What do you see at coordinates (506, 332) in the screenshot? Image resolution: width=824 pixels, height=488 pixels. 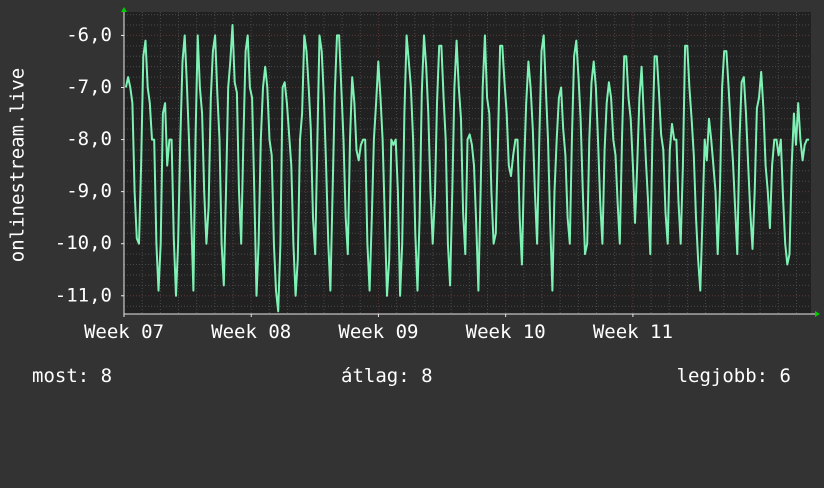 I see `x-tick-label: Week 10` at bounding box center [506, 332].